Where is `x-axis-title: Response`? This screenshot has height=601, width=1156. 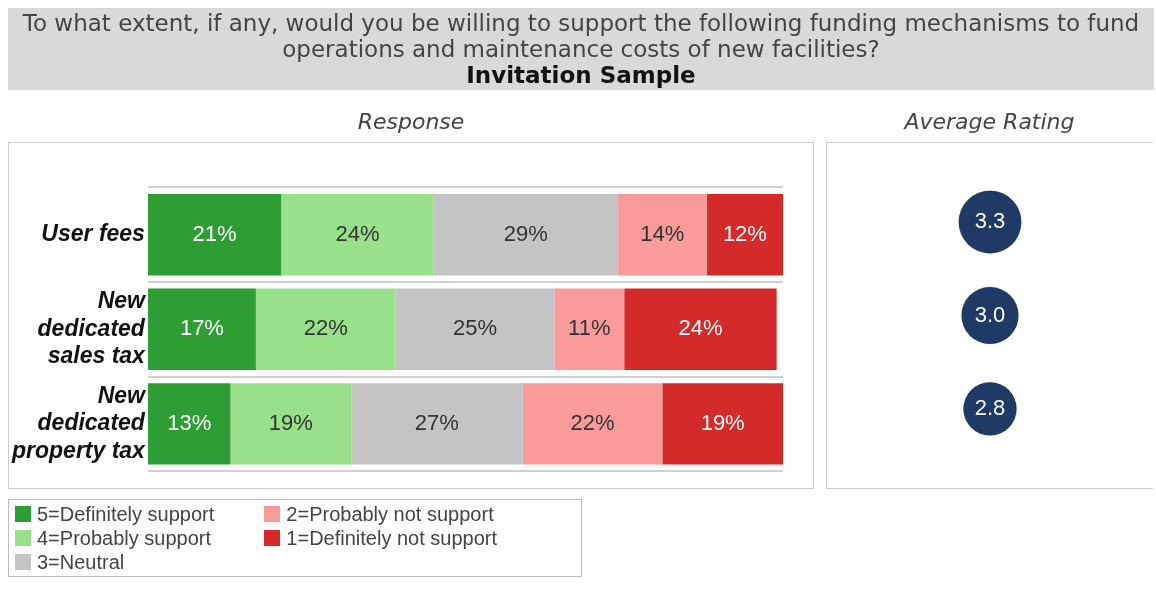
x-axis-title: Response is located at coordinates (411, 122).